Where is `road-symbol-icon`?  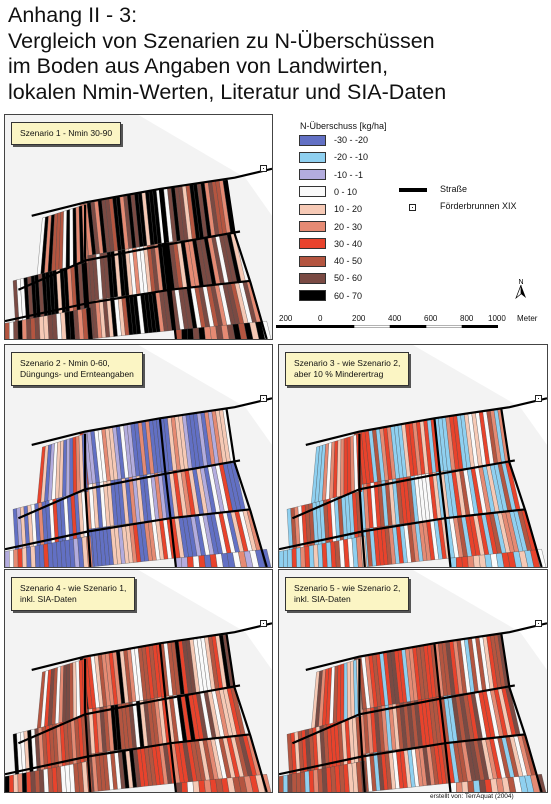
road-symbol-icon is located at coordinates (413, 190).